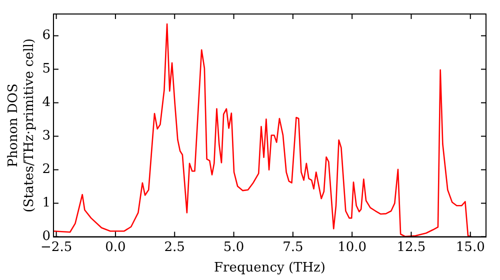  Describe the element at coordinates (411, 247) in the screenshot. I see `x-tick-label: 12.5` at that location.